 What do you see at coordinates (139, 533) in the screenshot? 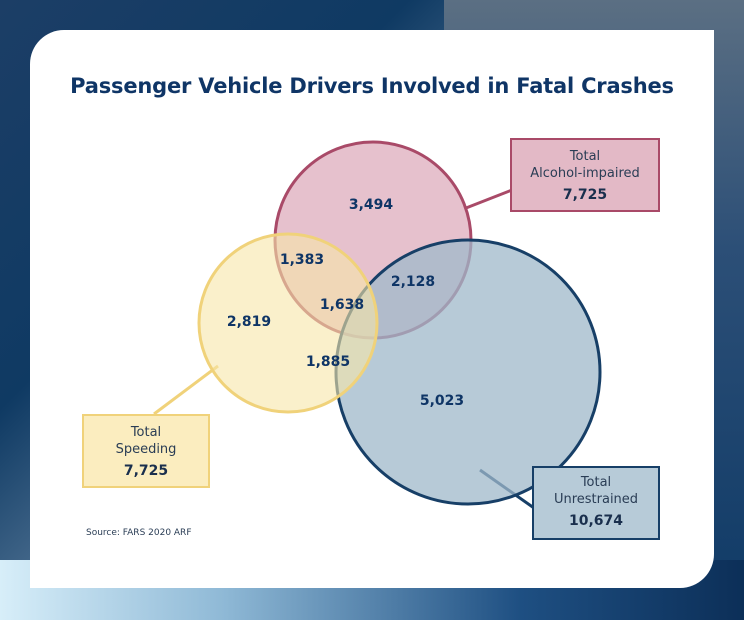
I see `source-note: Source: FARS 2020 ARF` at bounding box center [139, 533].